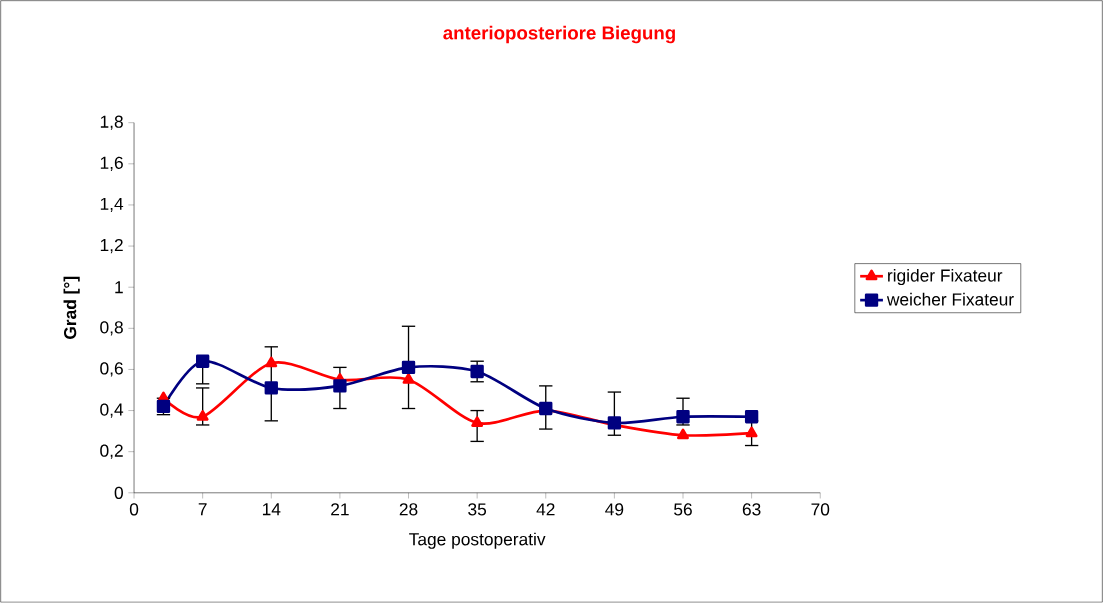 This screenshot has width=1103, height=603. Describe the element at coordinates (683, 509) in the screenshot. I see `x-tick-label: 56` at that location.